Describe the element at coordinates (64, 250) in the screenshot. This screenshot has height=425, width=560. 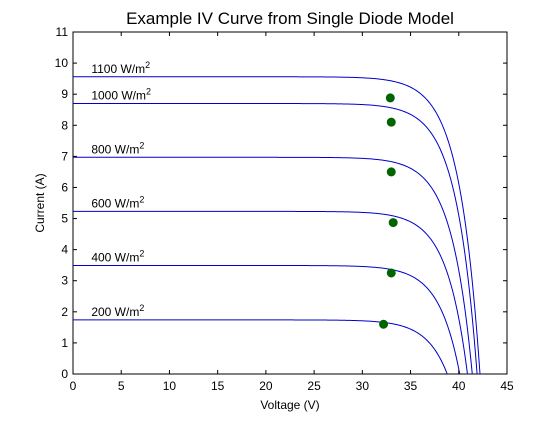
I see `y-tick-label: 4` at that location.